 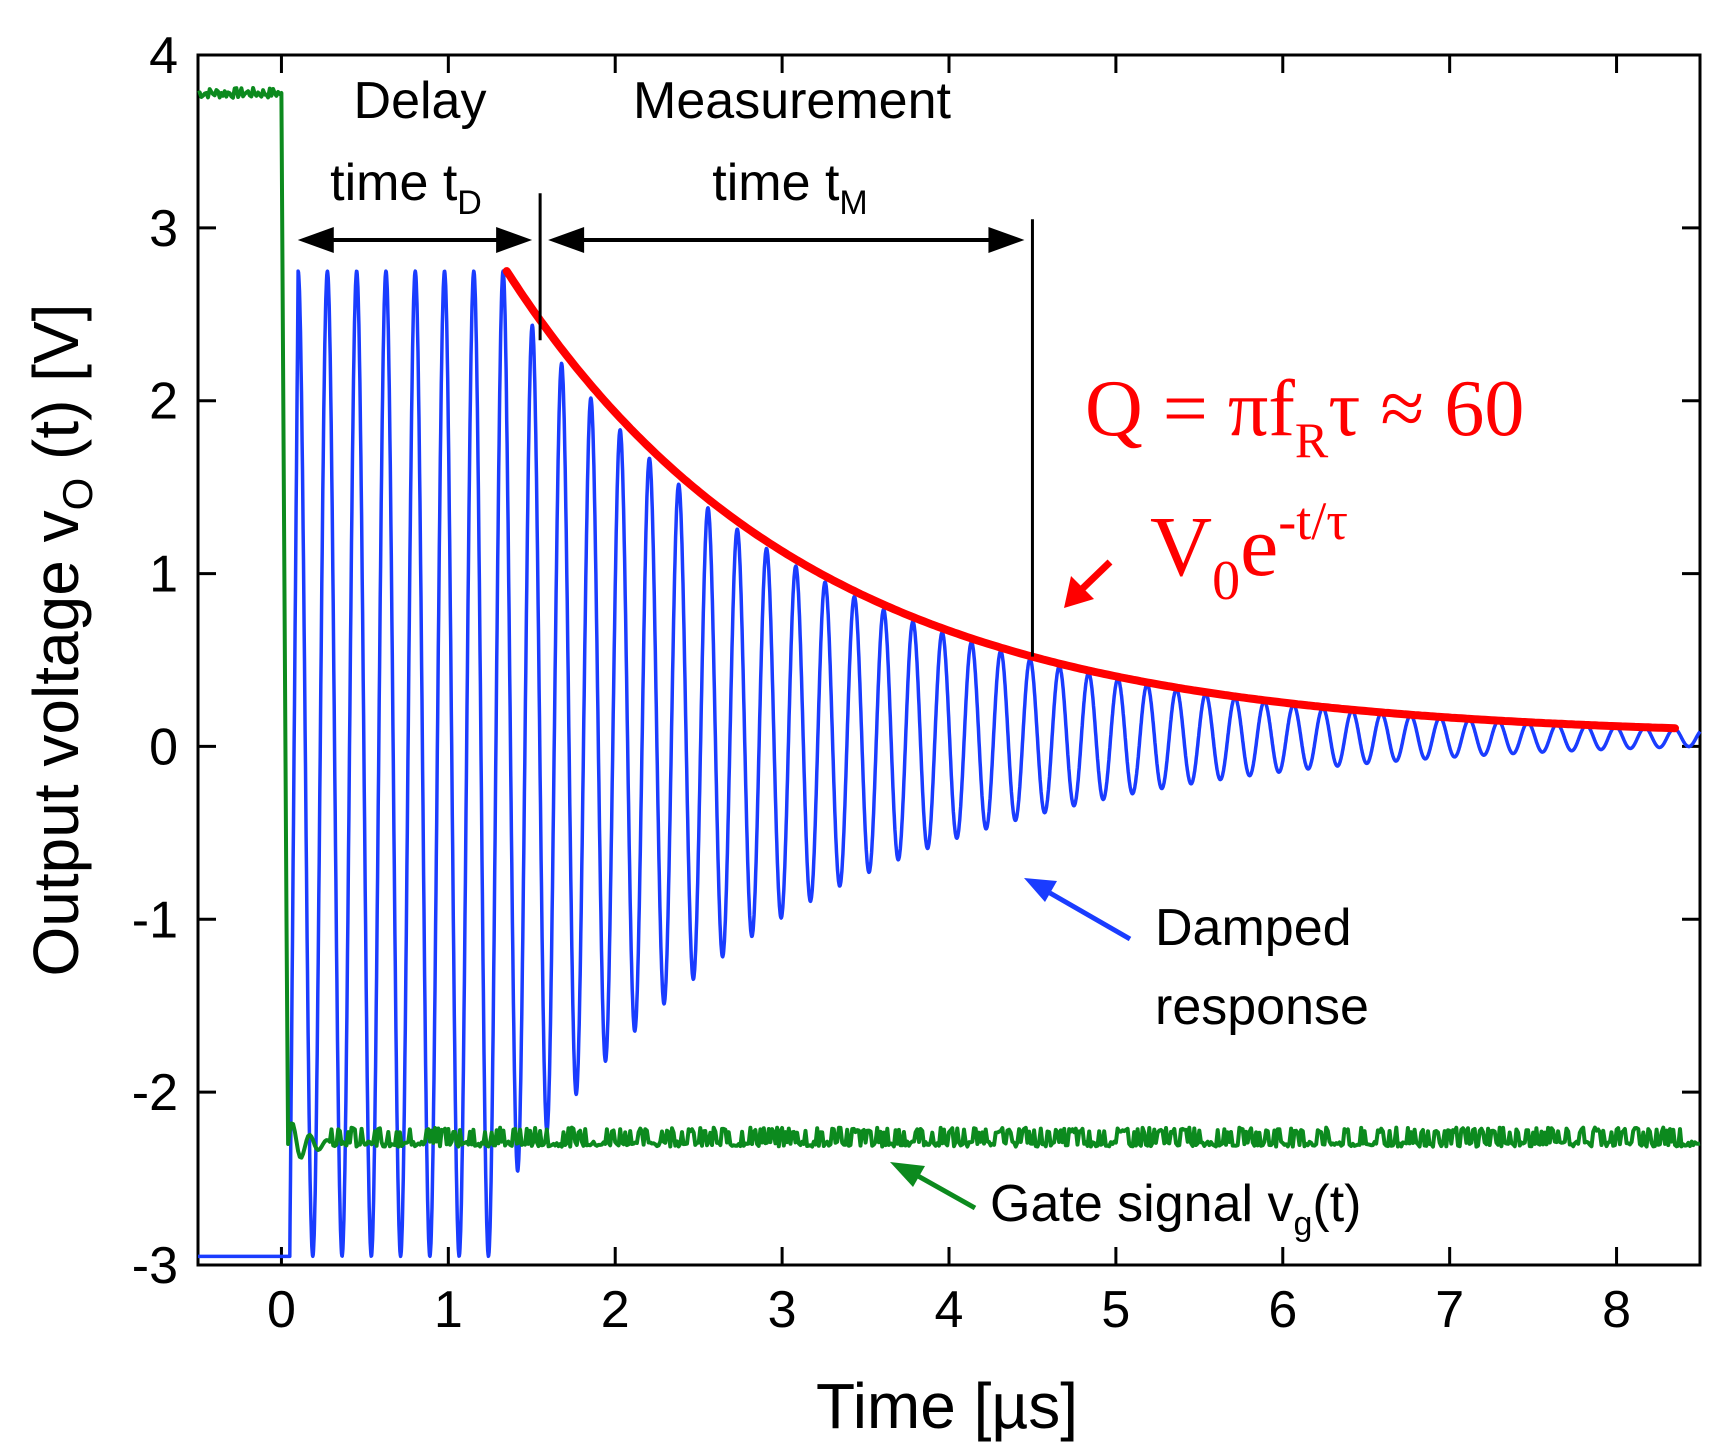 What do you see at coordinates (60, 640) in the screenshot?
I see `y-axis-title: Output voltage vO (t) [V]` at bounding box center [60, 640].